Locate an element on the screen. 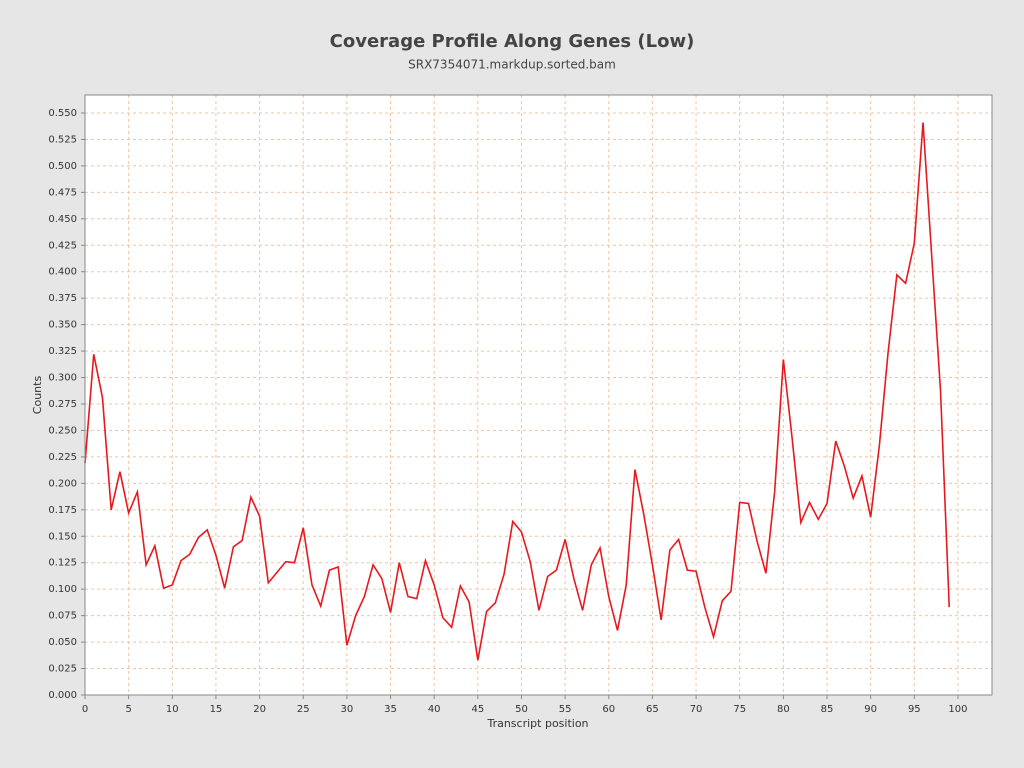 The width and height of the screenshot is (1024, 768). x-tick-label: 65 is located at coordinates (652, 709).